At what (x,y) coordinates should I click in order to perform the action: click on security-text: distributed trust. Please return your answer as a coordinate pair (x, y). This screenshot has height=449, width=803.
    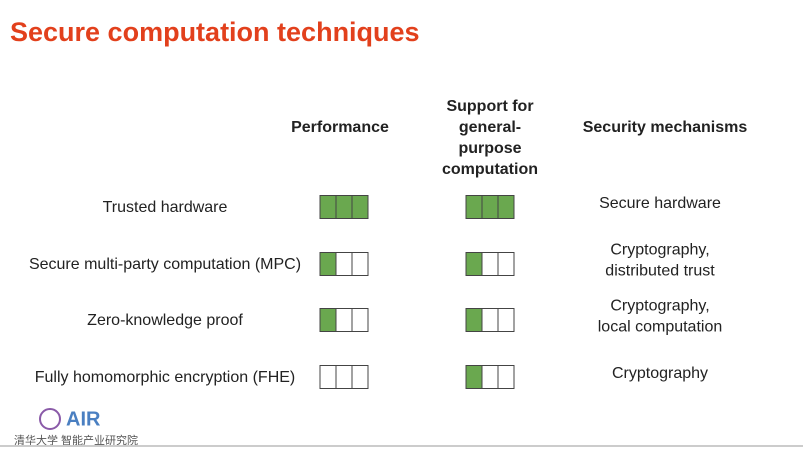
    Looking at the image, I should click on (660, 271).